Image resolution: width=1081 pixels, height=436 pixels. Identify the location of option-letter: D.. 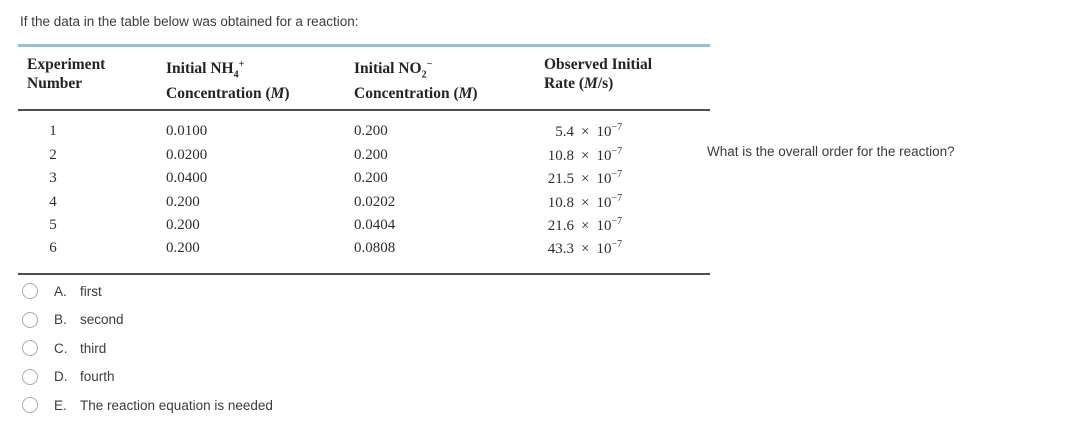
(61, 376).